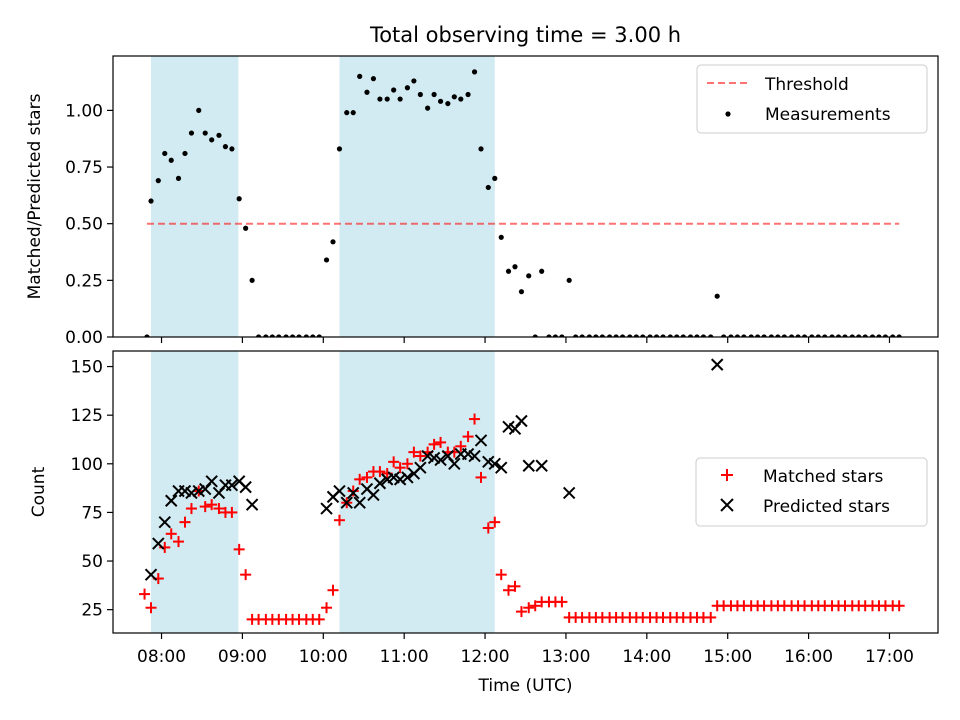 The image size is (960, 720). I want to click on y-tick-label: 1.00, so click(84, 111).